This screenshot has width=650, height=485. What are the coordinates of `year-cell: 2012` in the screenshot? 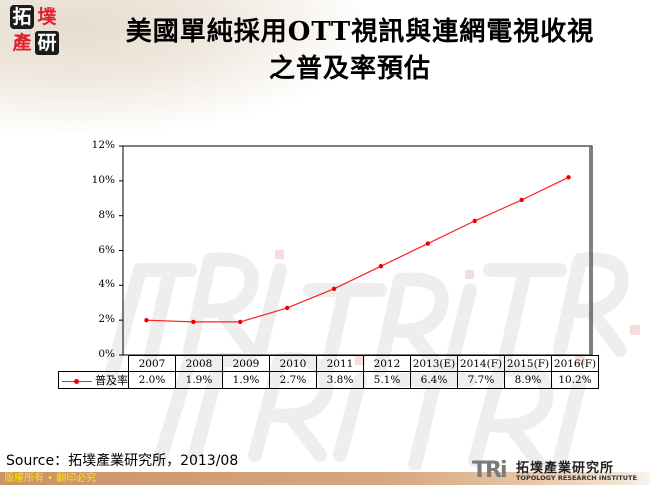 It's located at (387, 363).